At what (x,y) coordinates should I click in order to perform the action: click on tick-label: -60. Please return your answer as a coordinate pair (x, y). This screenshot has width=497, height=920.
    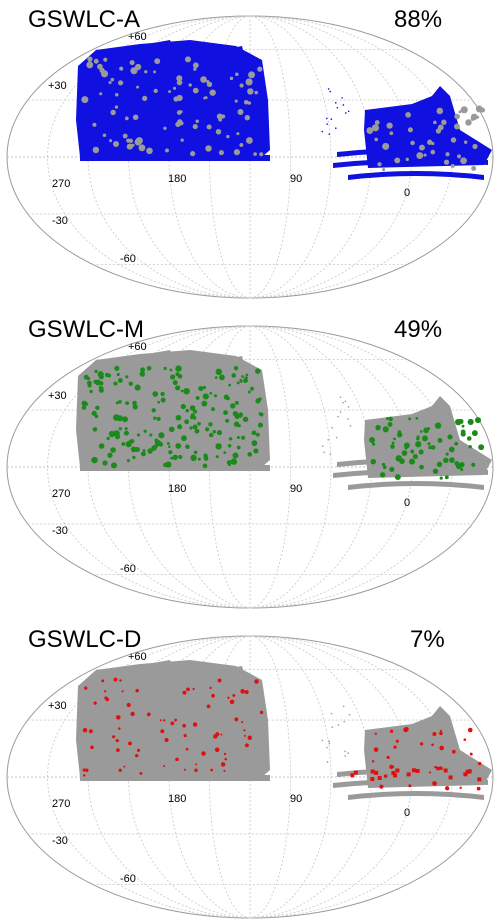
    Looking at the image, I should click on (128, 879).